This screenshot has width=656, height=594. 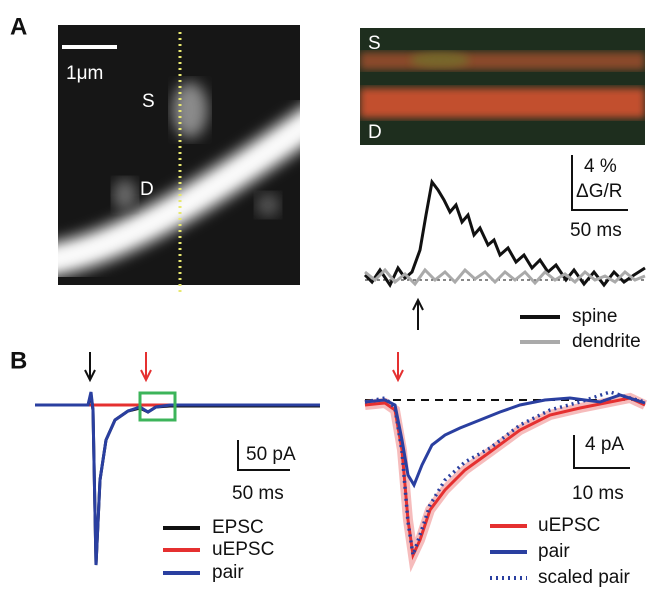 I want to click on uepsc-sem, so click(x=506, y=482).